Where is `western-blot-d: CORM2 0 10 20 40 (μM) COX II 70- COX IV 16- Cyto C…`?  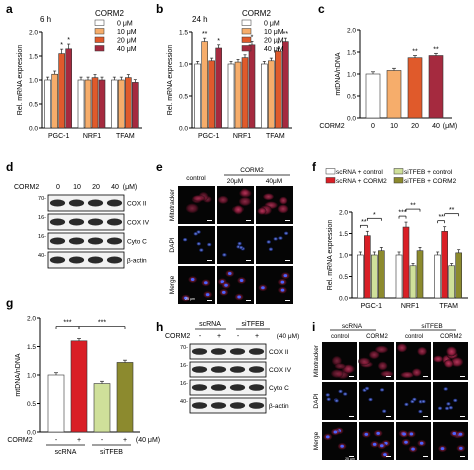
western-blot-d: CORM2 0 10 20 40 (μM) COX II 70- COX IV 16- Cyto C… is located at coordinates (82, 226).